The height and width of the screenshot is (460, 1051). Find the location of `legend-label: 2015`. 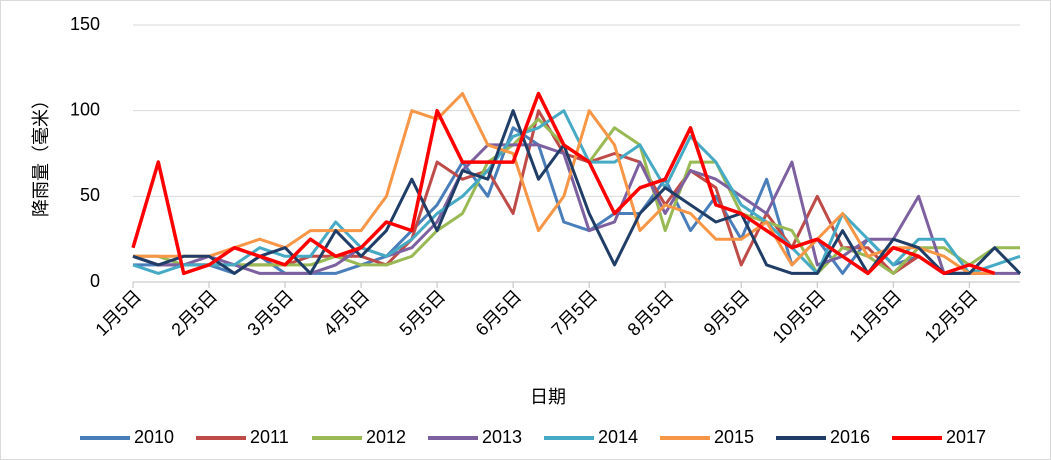

legend-label: 2015 is located at coordinates (734, 437).